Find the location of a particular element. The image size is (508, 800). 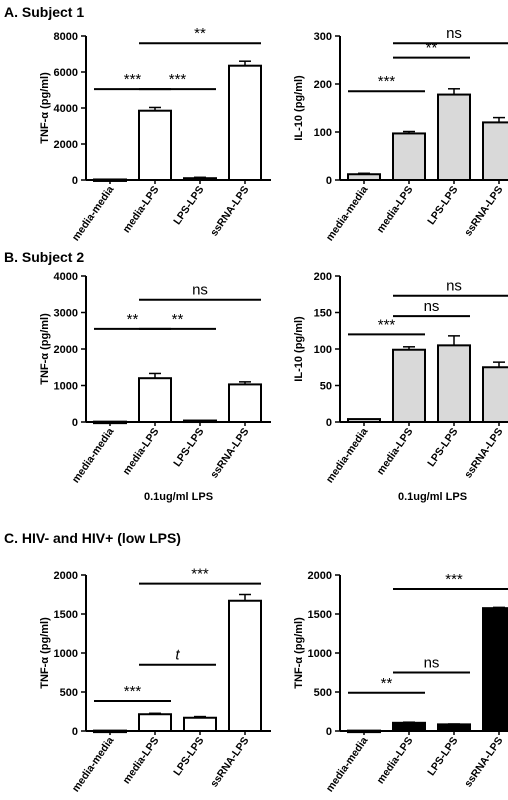

y-tick-label: 8000 is located at coordinates (66, 37).